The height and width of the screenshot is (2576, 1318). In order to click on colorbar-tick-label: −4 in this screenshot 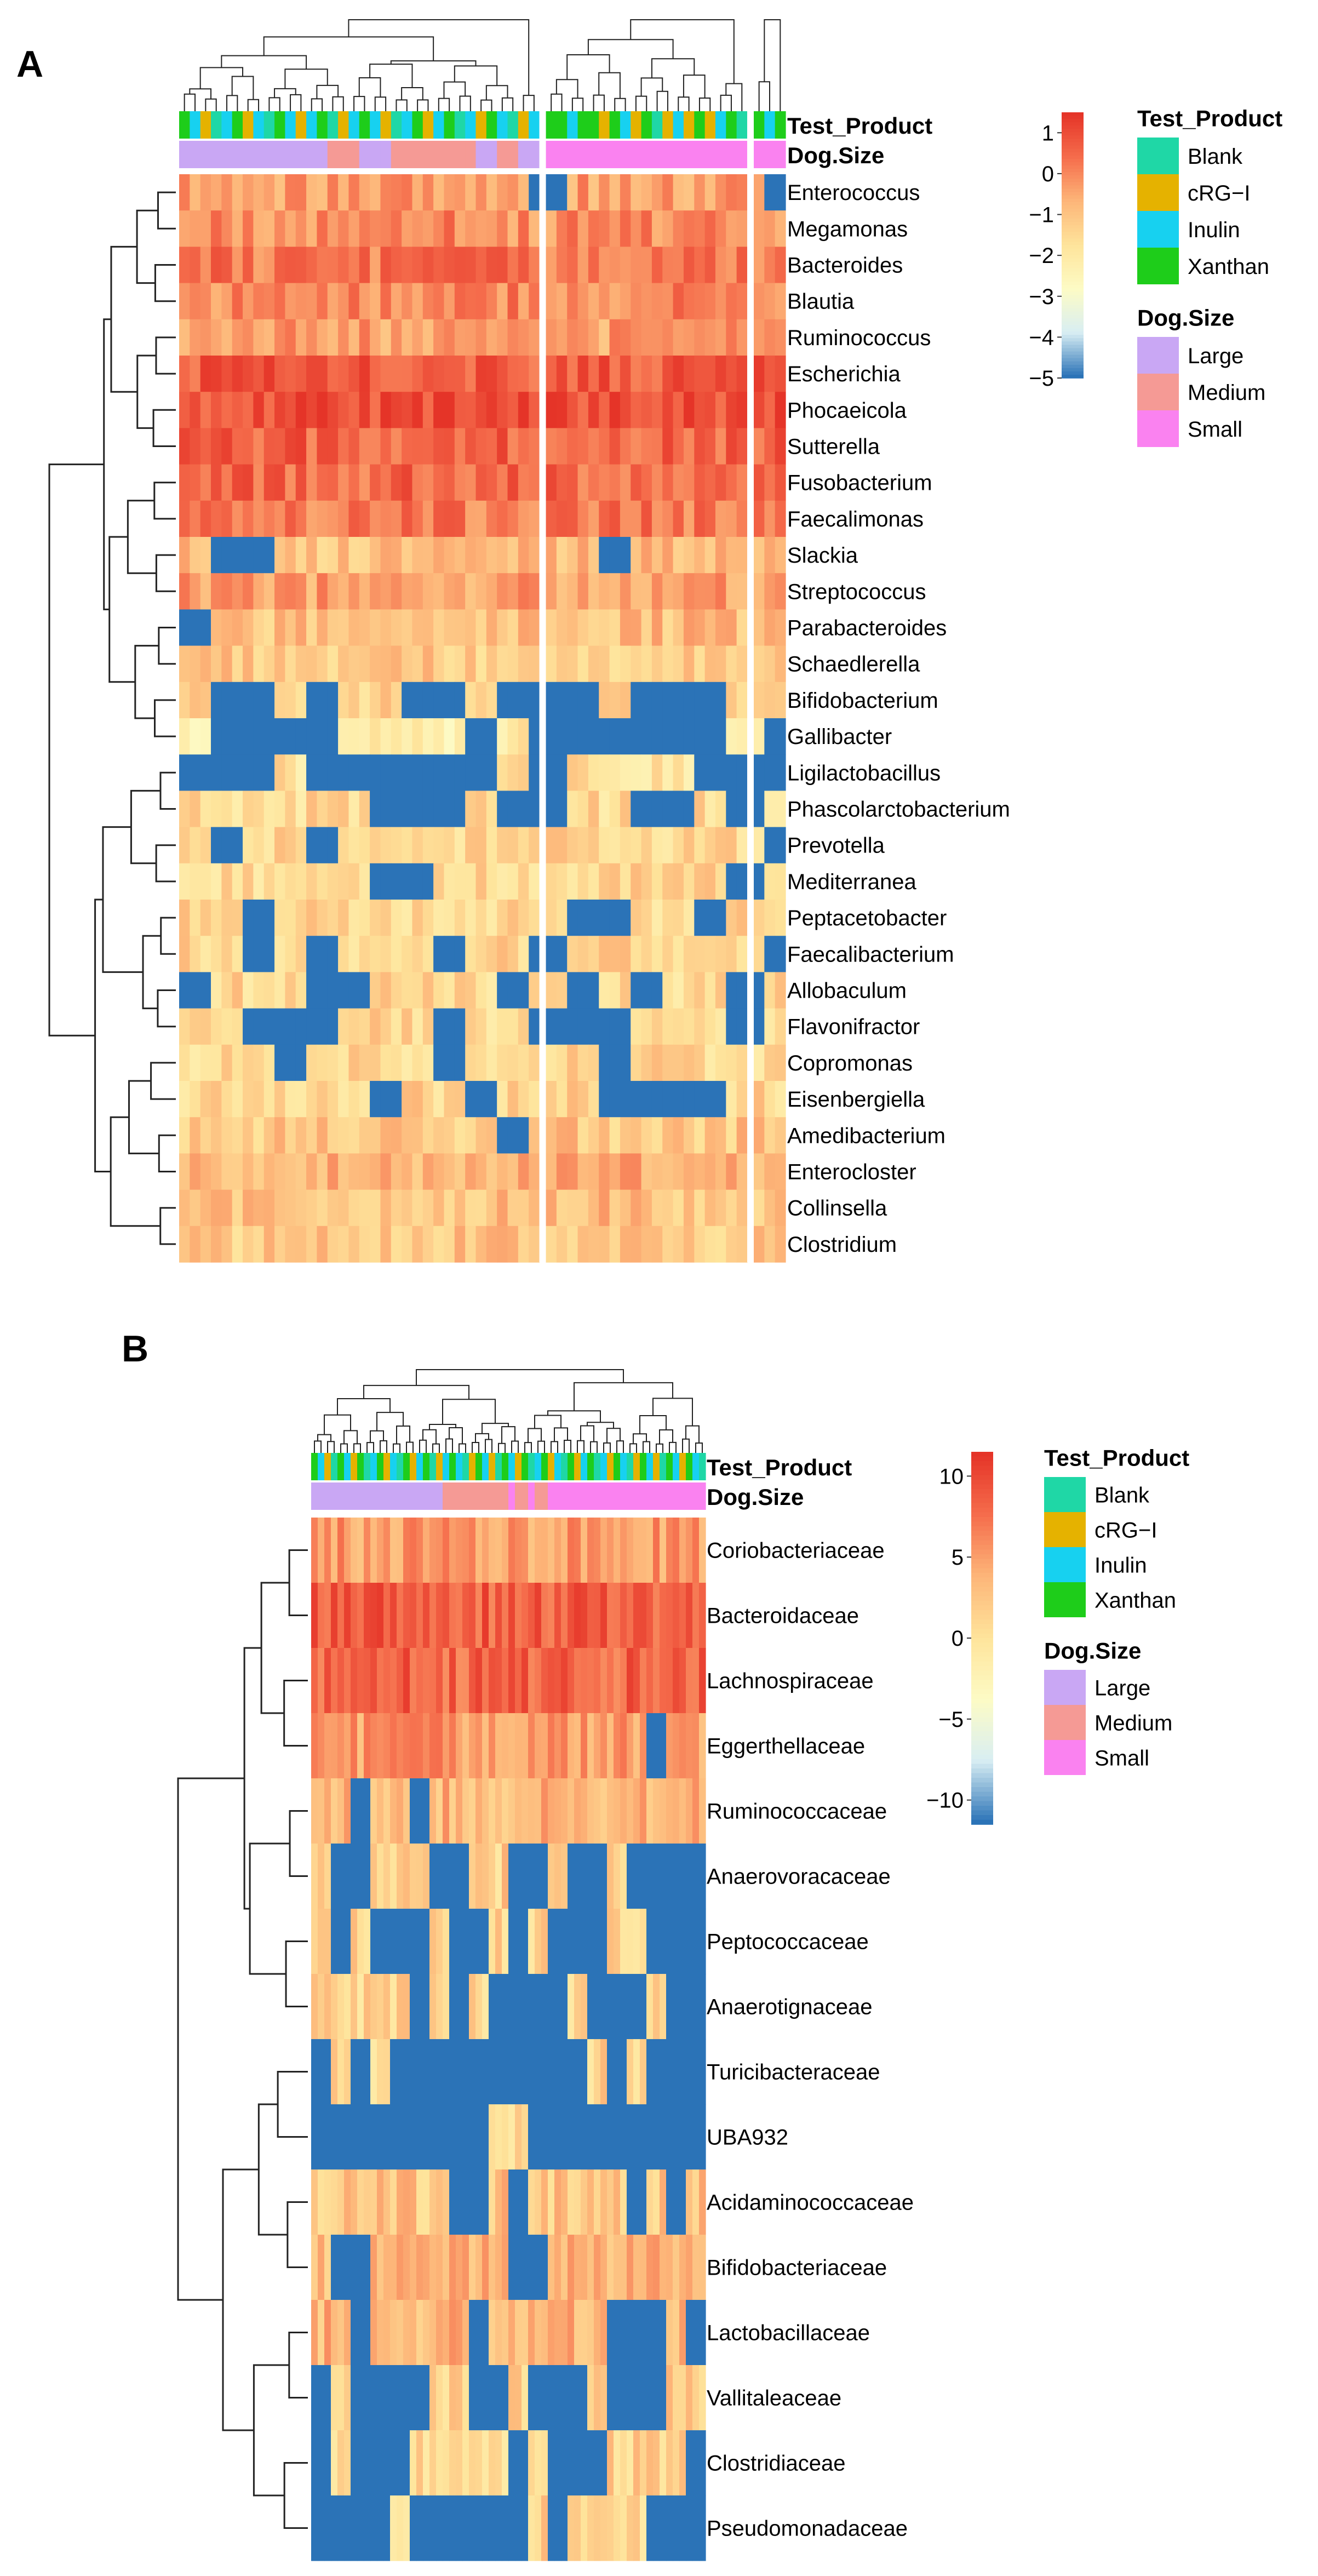, I will do `click(1041, 337)`.